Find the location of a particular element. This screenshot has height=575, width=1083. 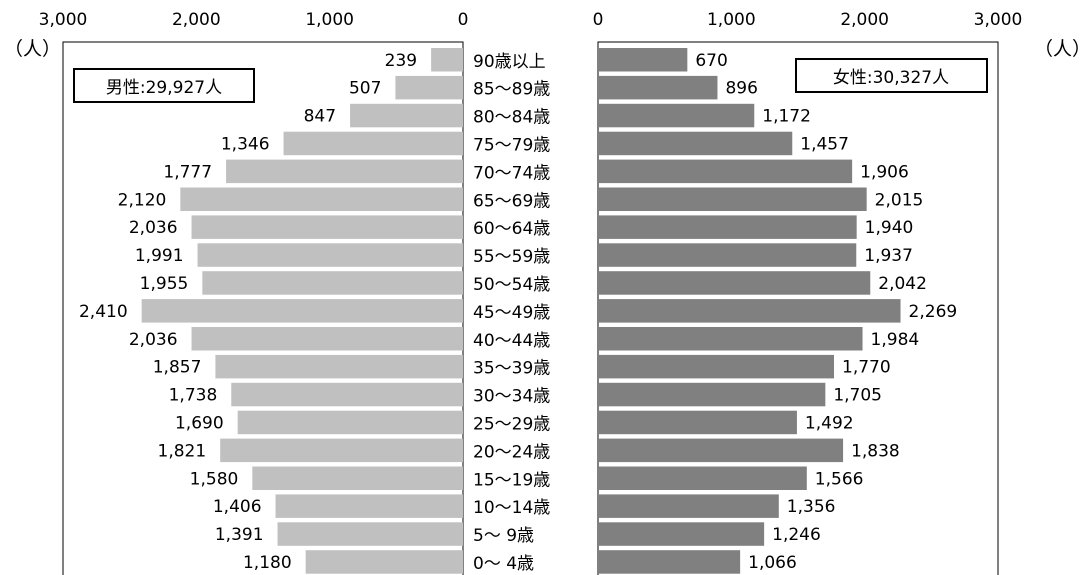

male-value-label: 1,180 is located at coordinates (267, 563).